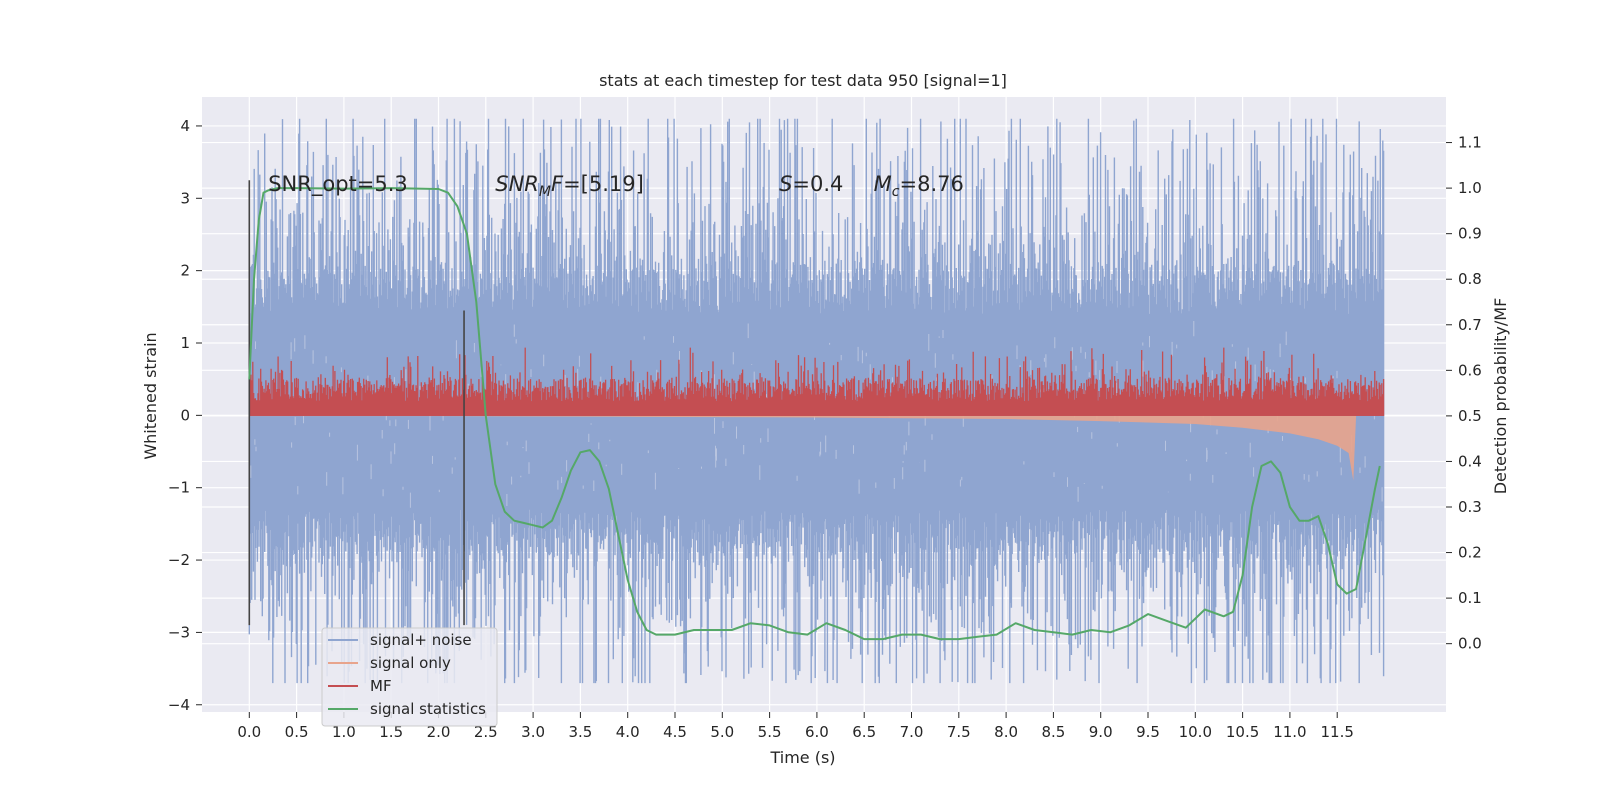  I want to click on x-tick-label-16: 8.0, so click(1006, 732).